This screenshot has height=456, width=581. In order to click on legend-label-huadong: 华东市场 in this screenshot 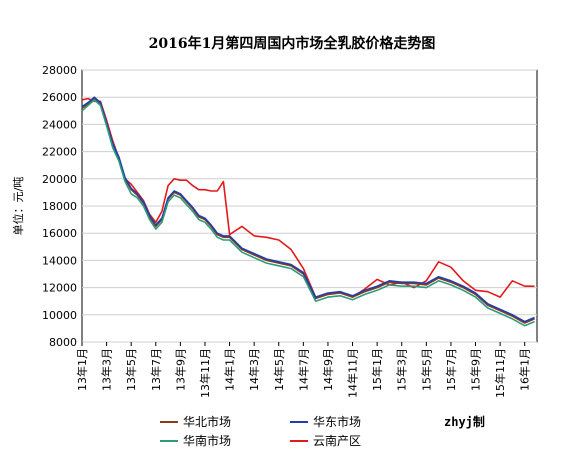, I will do `click(337, 421)`.